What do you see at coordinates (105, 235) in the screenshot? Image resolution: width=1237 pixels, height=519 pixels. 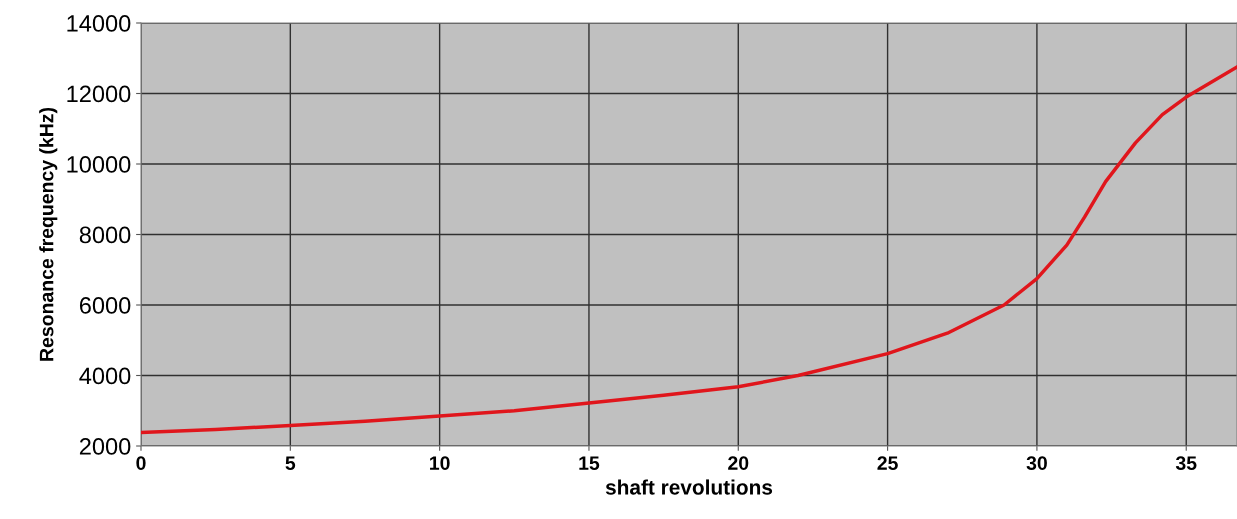 I see `y-tick-label: 8000` at bounding box center [105, 235].